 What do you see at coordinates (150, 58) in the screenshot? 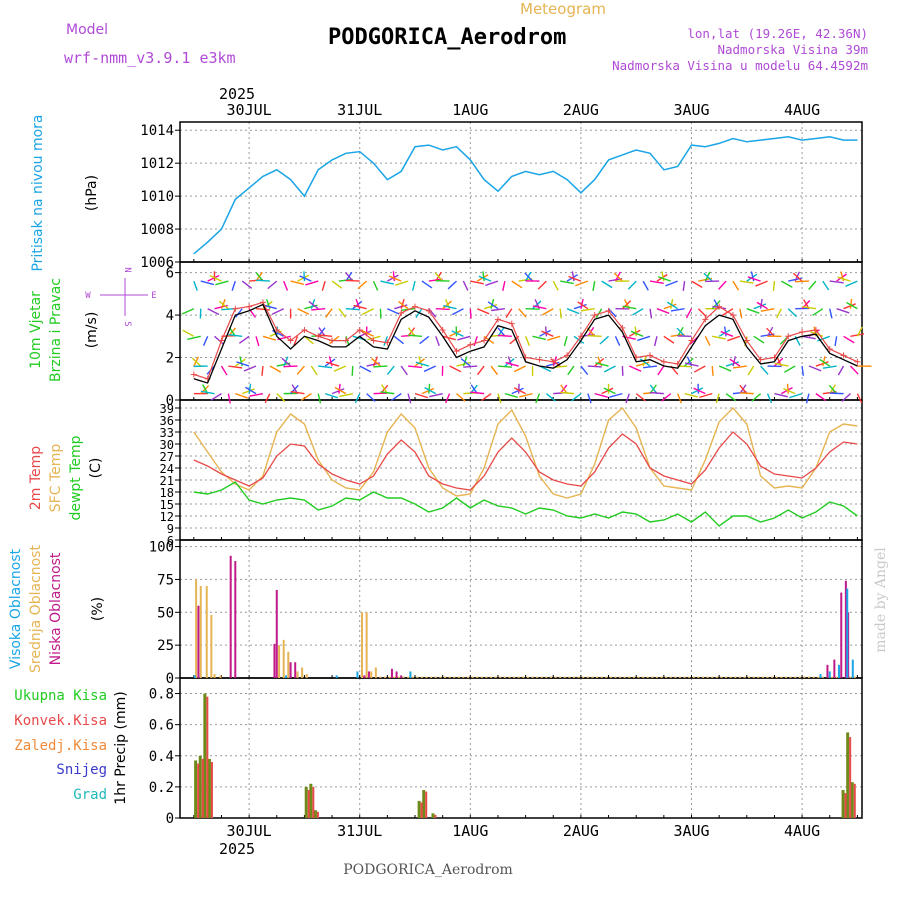
I see `model-name: wrf-nmm_v3.9.1 e3km` at bounding box center [150, 58].